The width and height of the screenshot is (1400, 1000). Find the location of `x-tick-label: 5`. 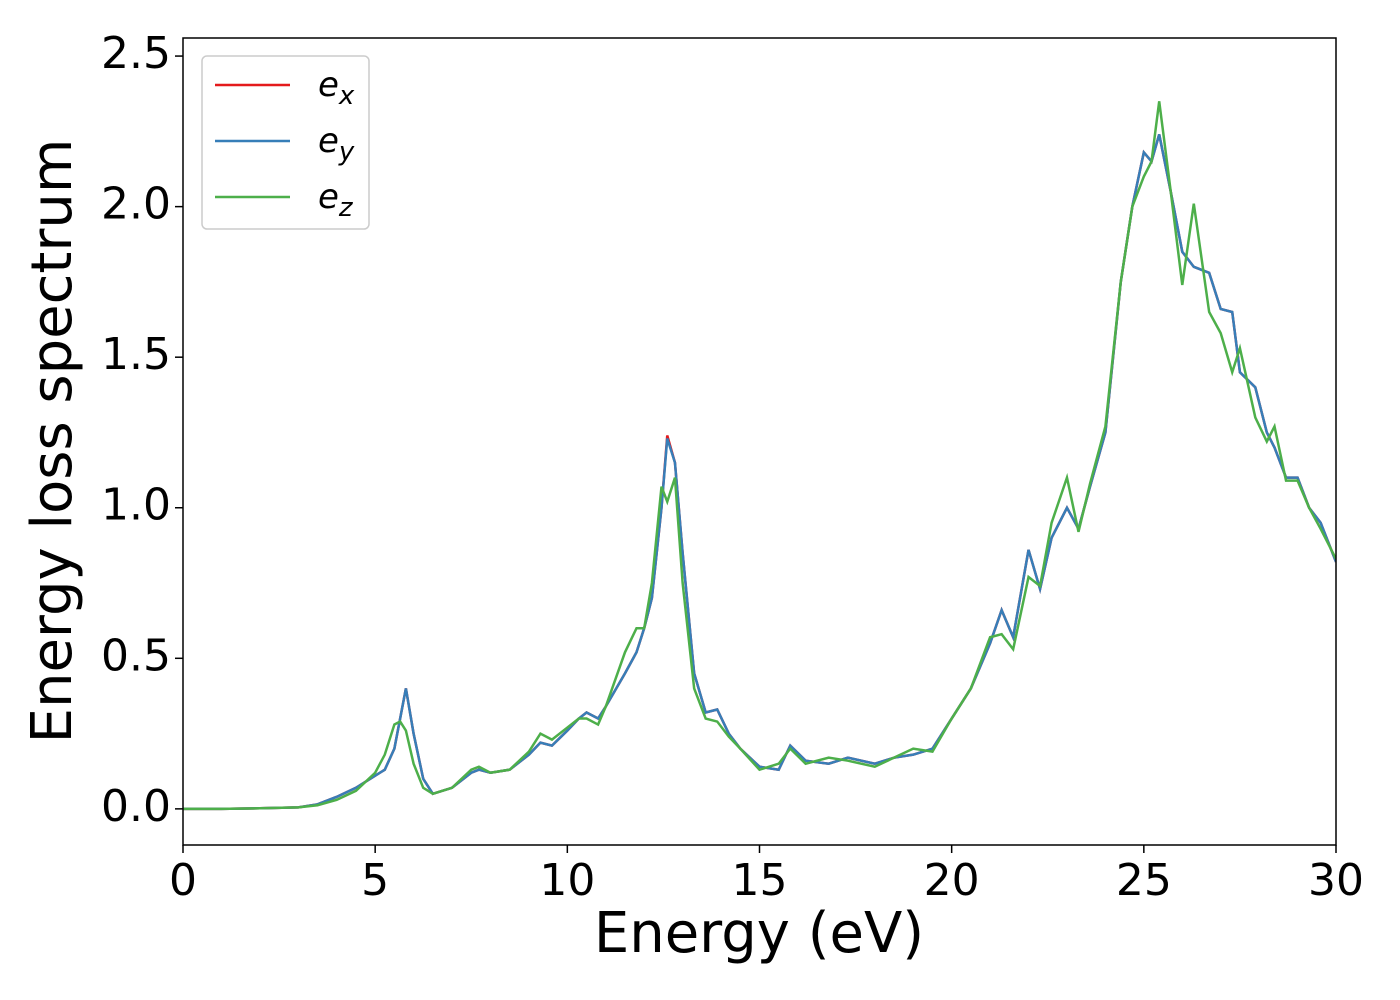

x-tick-label: 5 is located at coordinates (375, 880).